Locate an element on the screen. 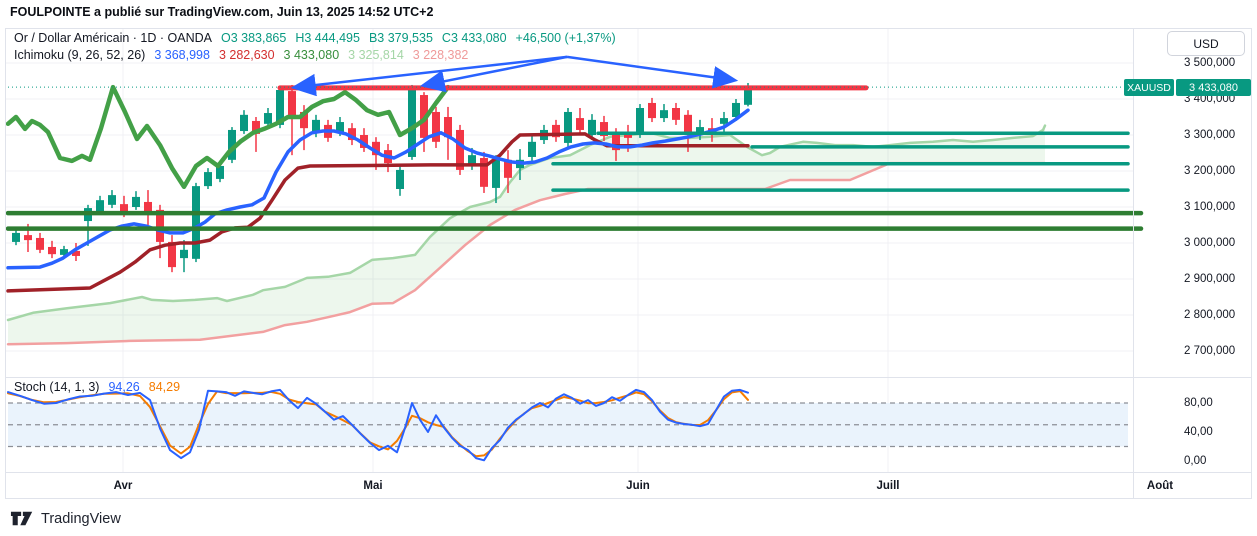 This screenshot has height=536, width=1257. price-tick-label: 2 900,000 is located at coordinates (1210, 279).